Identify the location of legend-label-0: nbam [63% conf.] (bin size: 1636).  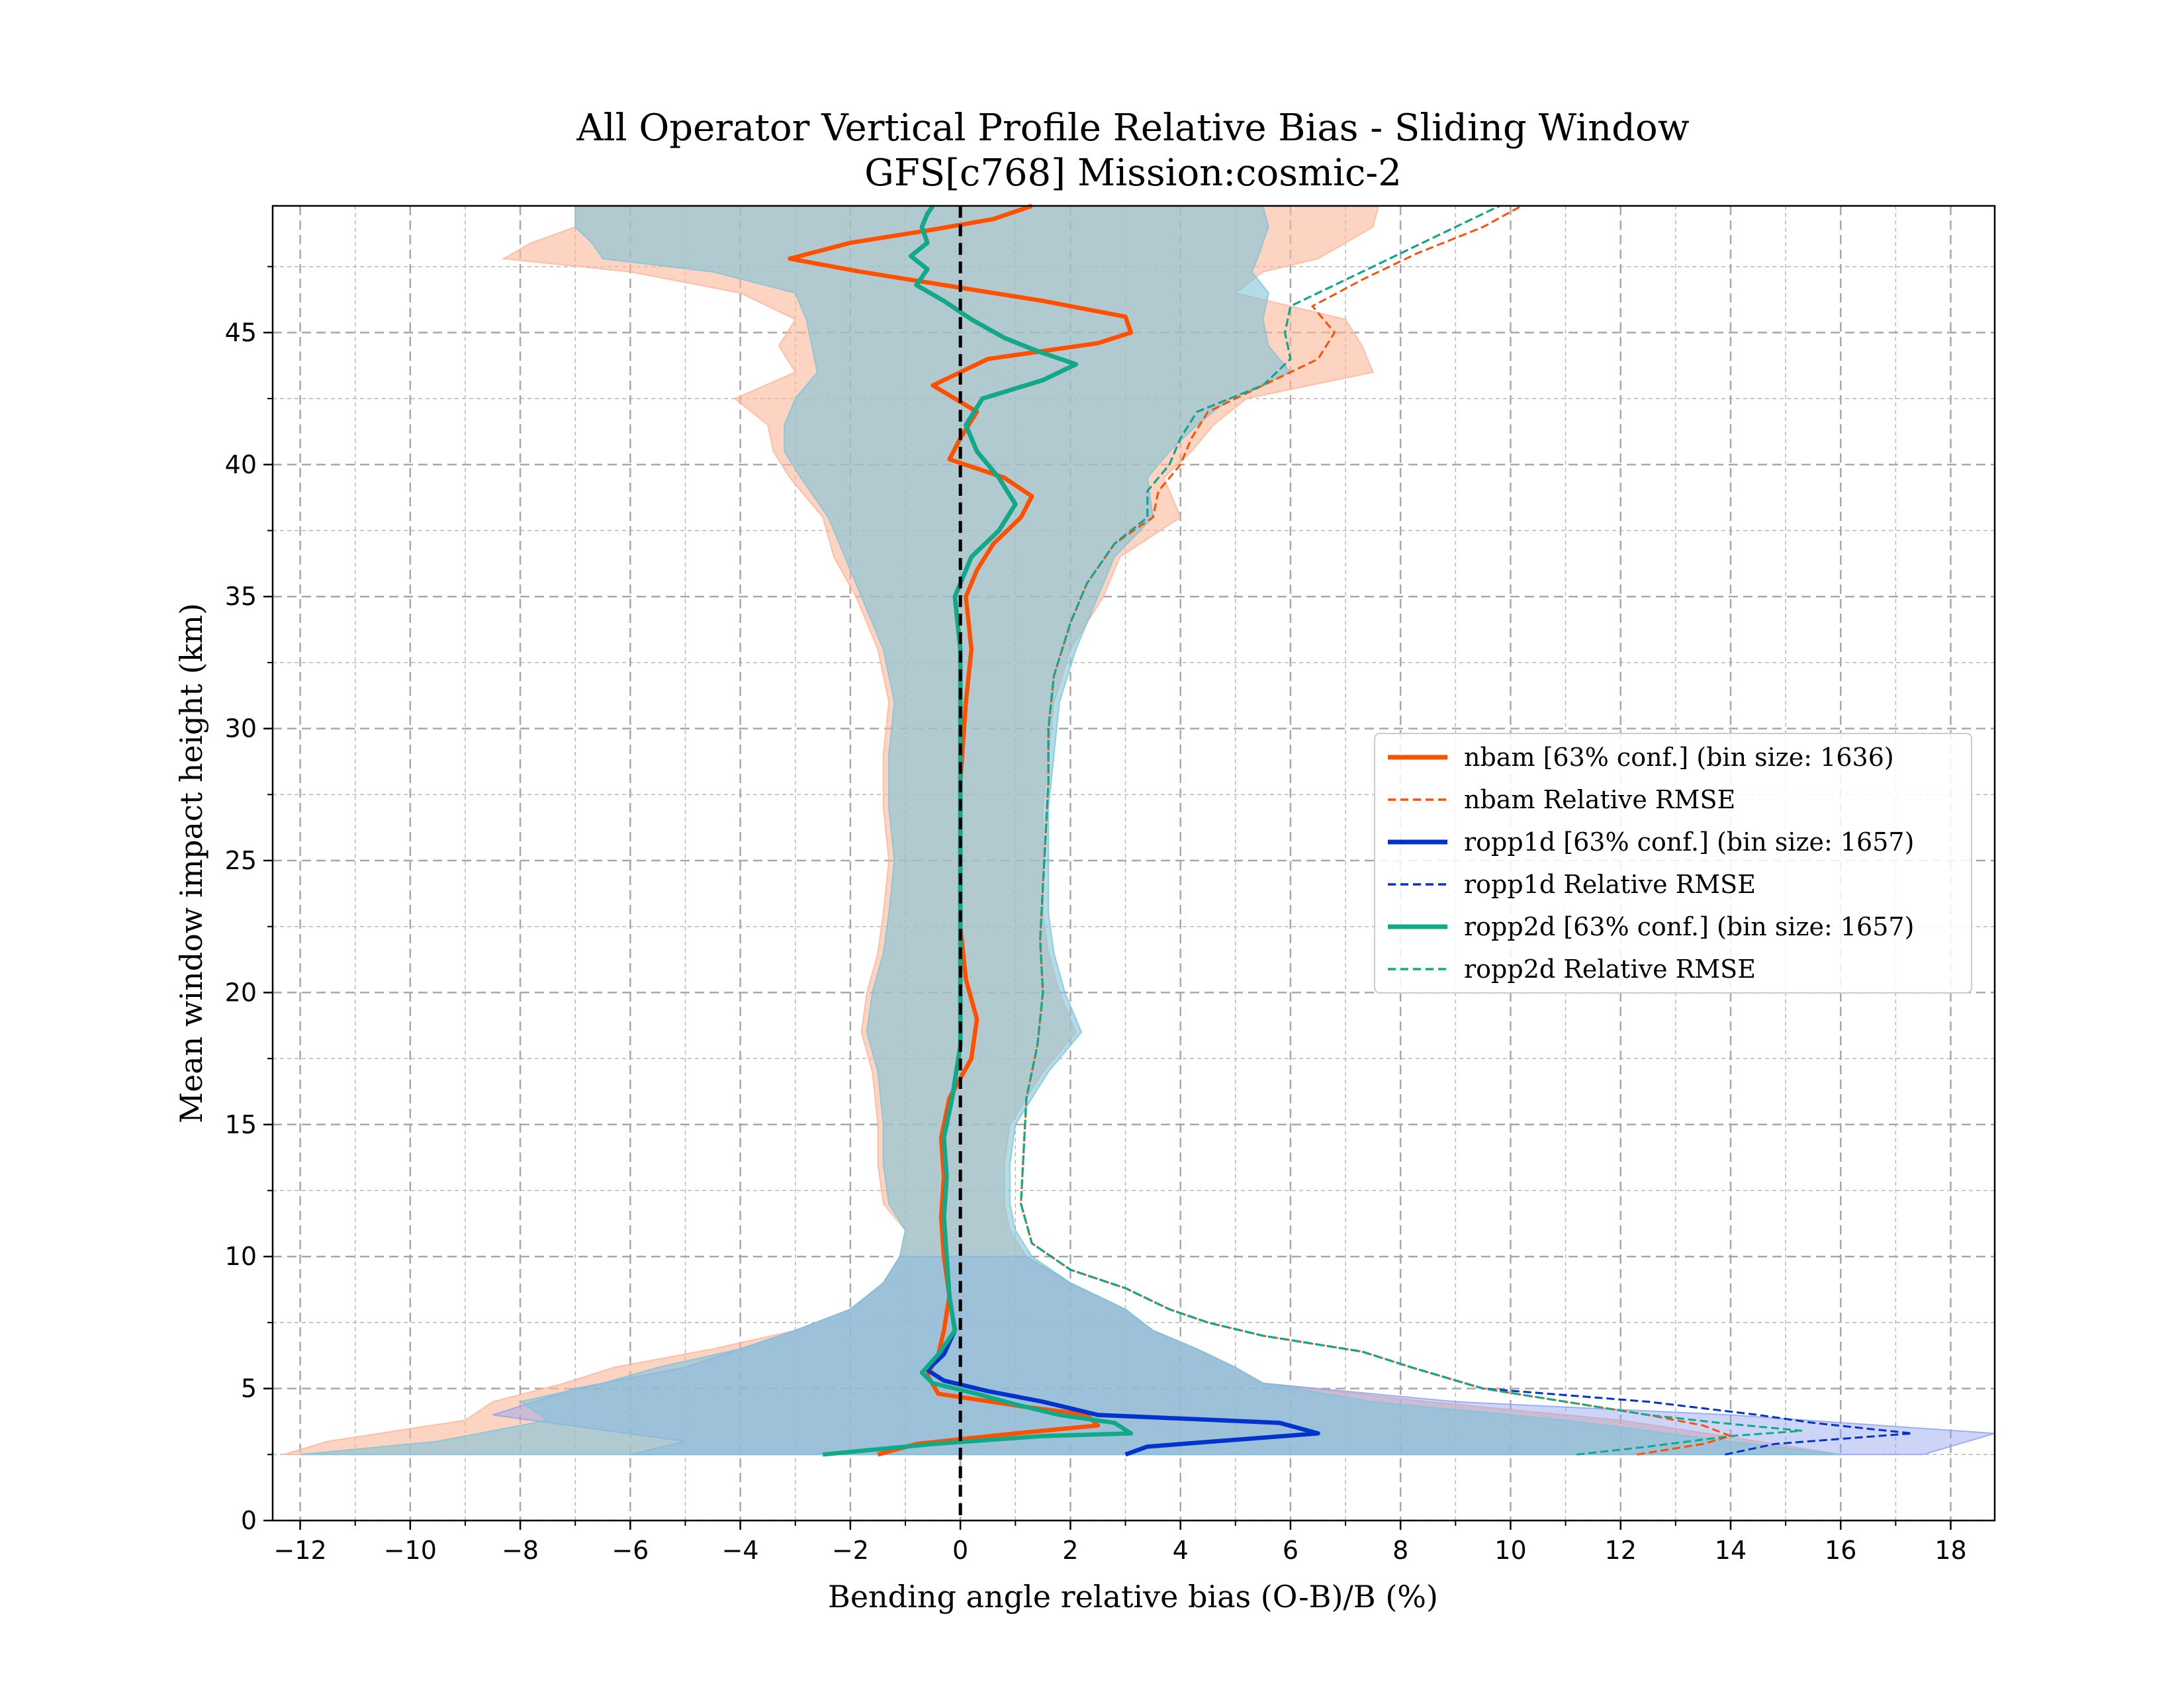
(1679, 757).